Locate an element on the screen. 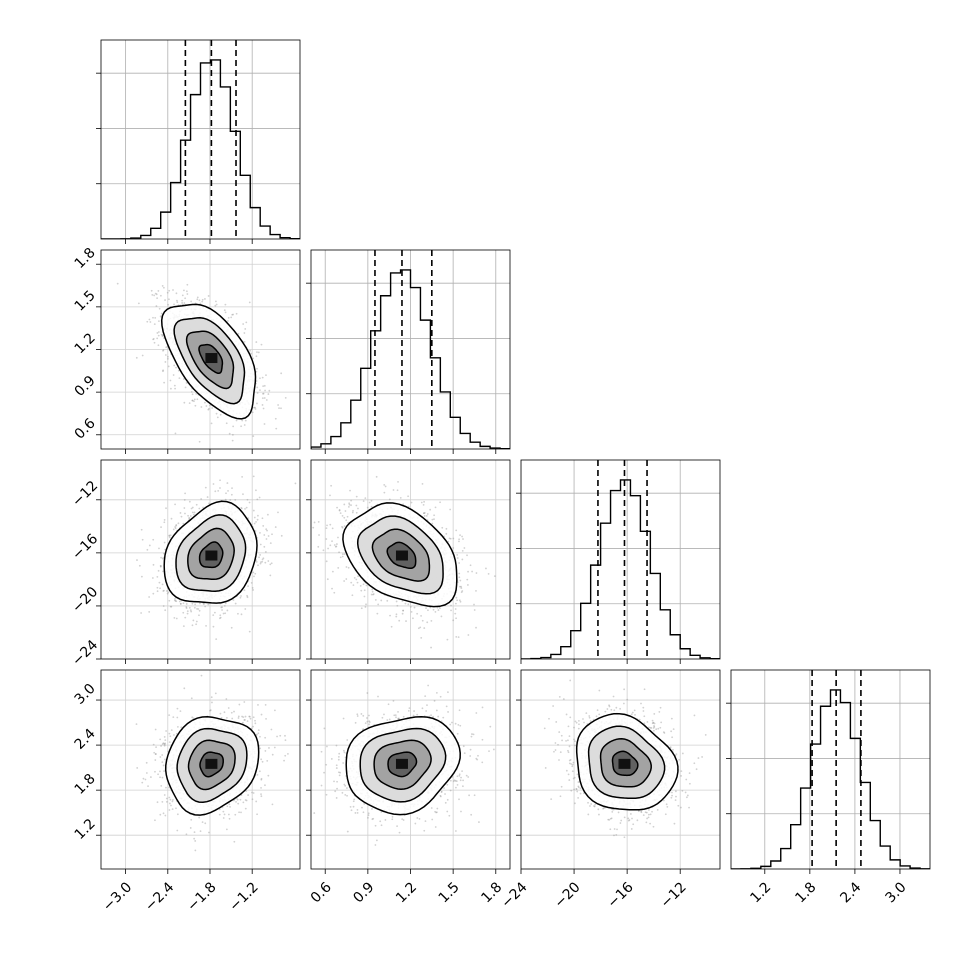 The image size is (970, 970). histogram-panel-3: 1.2 1.8 2.4 3.0 is located at coordinates (828, 787).